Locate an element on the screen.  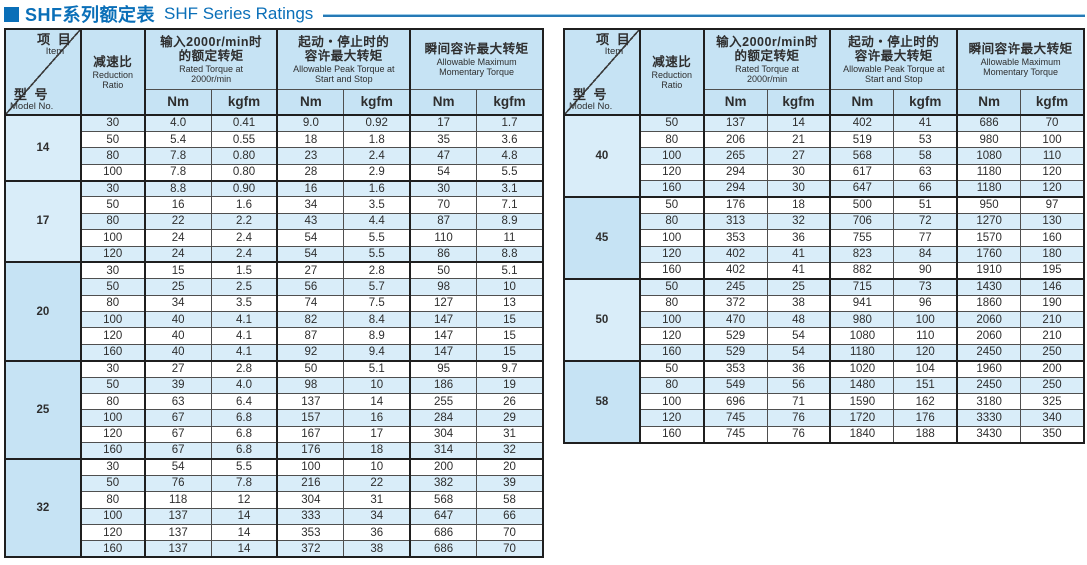
header-reduction-ratio: 减速比 Reduction Ratio is located at coordinates (112, 72).